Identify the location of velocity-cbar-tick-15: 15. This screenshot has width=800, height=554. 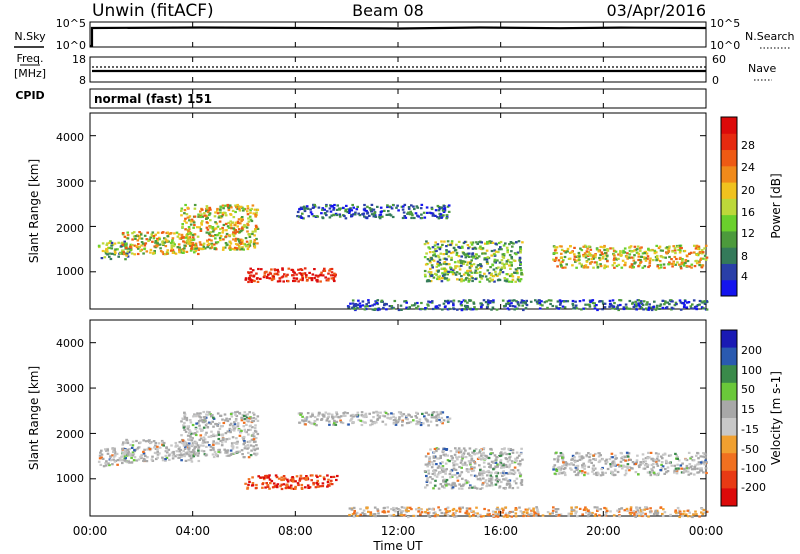
(748, 409).